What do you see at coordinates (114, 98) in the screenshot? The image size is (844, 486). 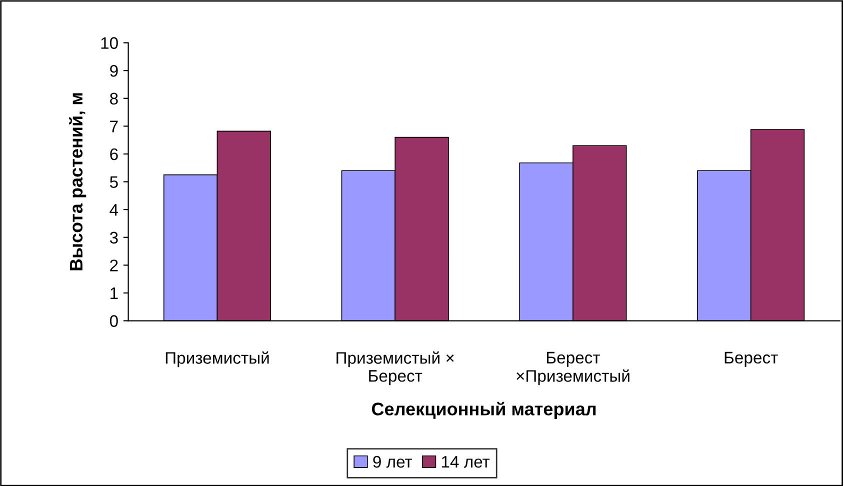 I see `y-tick-label: 8` at bounding box center [114, 98].